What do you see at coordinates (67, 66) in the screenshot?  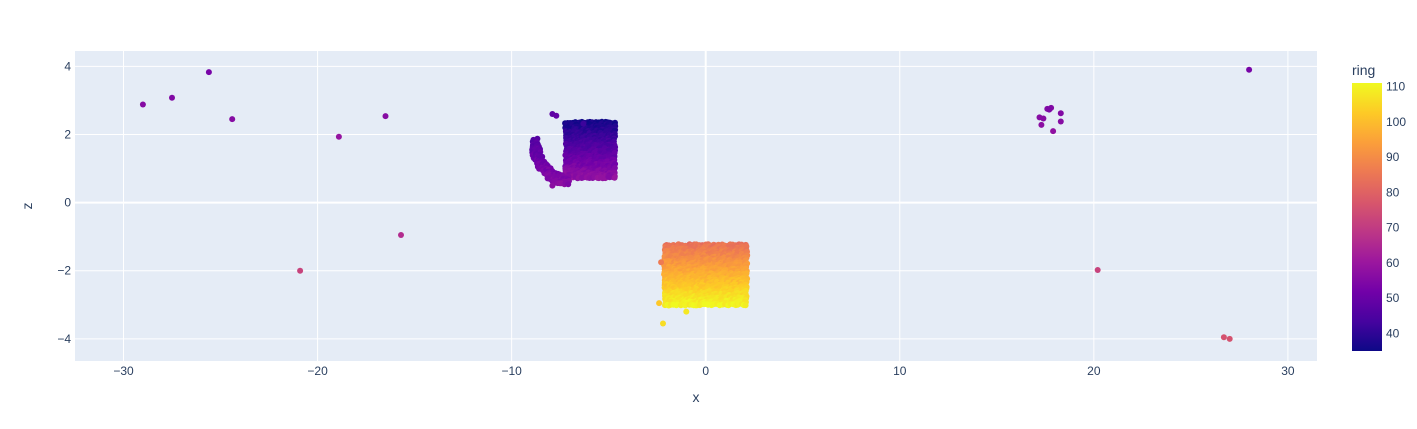 I see `y-tick-label: 4` at bounding box center [67, 66].